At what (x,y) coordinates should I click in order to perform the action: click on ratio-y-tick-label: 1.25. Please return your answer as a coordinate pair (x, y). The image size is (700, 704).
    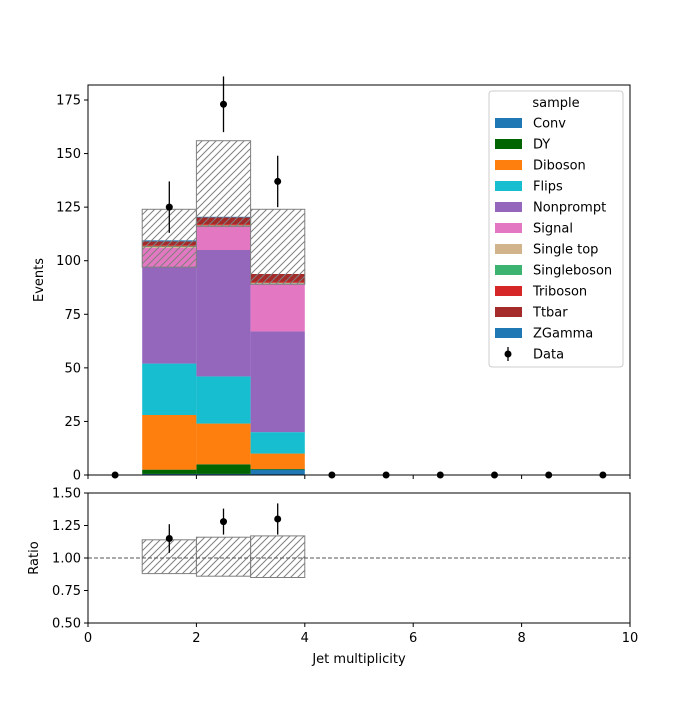
    Looking at the image, I should click on (66, 526).